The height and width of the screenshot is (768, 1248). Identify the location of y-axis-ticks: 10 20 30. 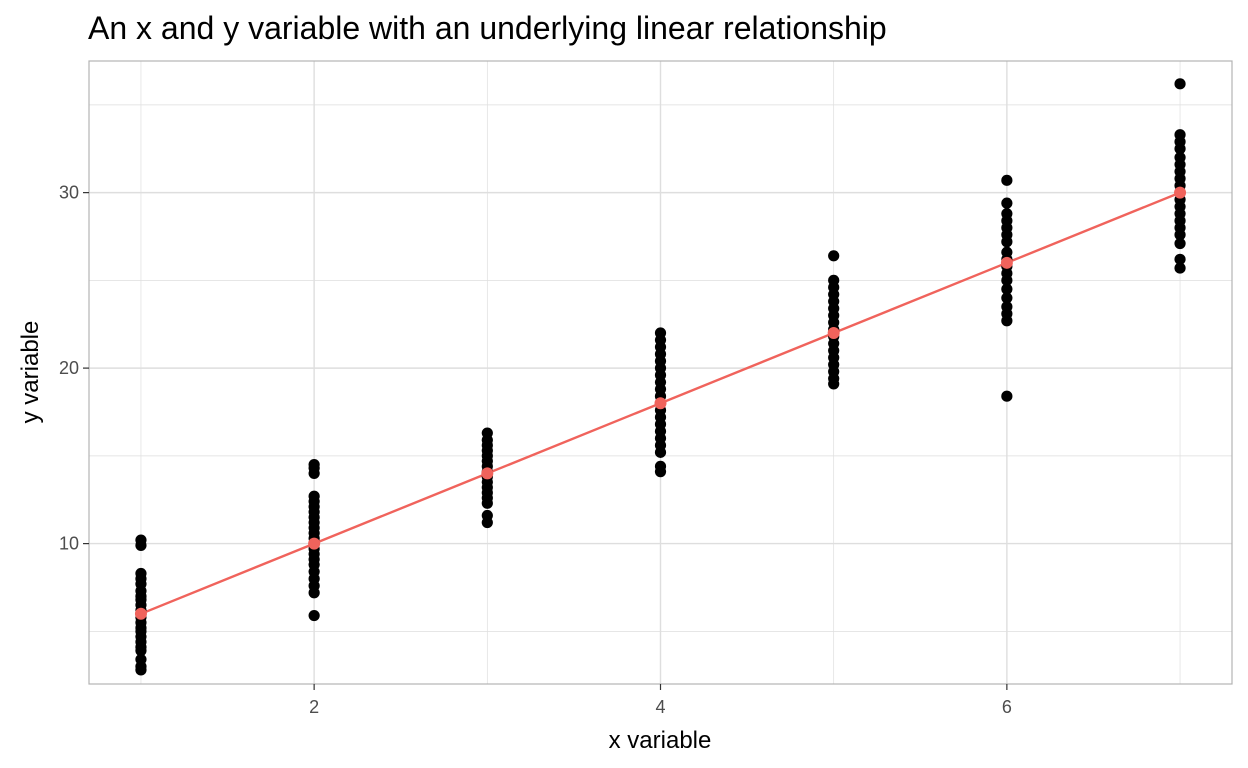
(74, 368).